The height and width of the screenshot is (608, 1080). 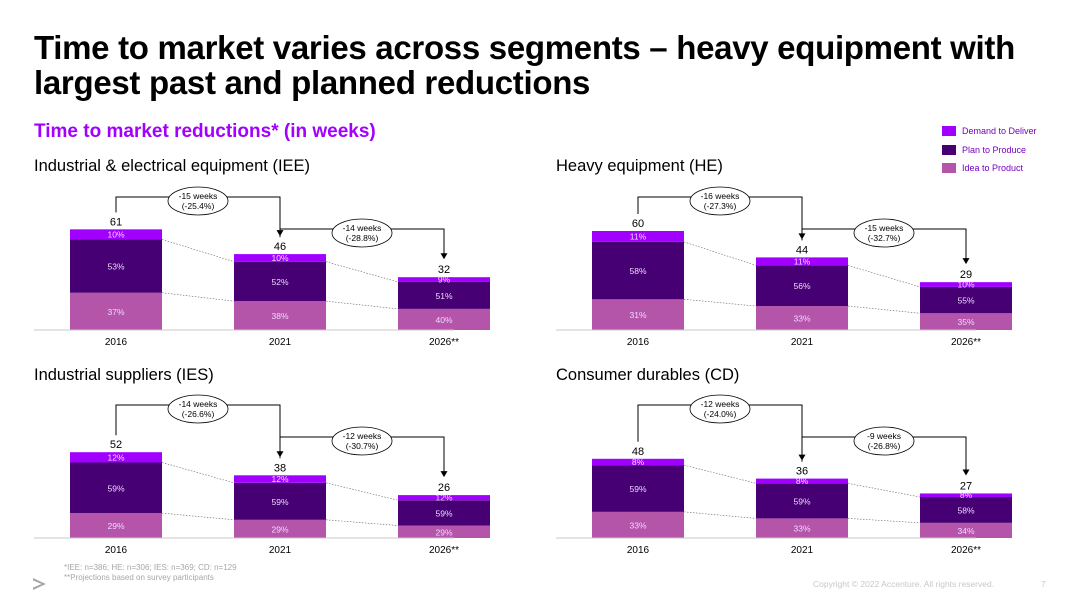 What do you see at coordinates (115, 267) in the screenshot?
I see `segment-value-label: 53%` at bounding box center [115, 267].